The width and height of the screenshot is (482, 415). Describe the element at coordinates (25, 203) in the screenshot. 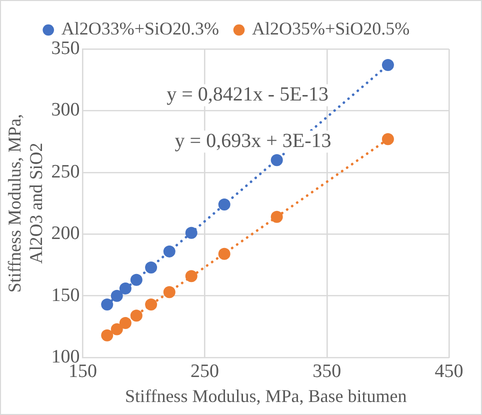

I see `y-axis-title: Stiffness Modulus, MPa, Al2O3 and SiO2` at that location.